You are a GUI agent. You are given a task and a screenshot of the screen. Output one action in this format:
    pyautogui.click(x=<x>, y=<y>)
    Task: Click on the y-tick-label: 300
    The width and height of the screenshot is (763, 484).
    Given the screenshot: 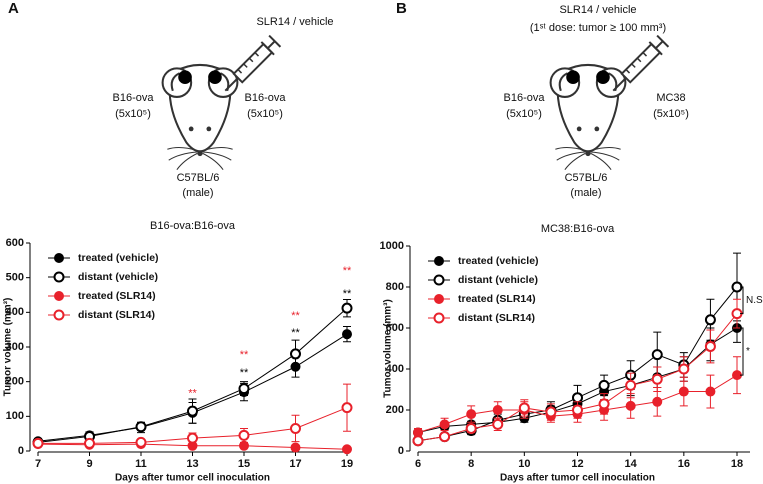 What is the action you would take?
    pyautogui.click(x=15, y=347)
    